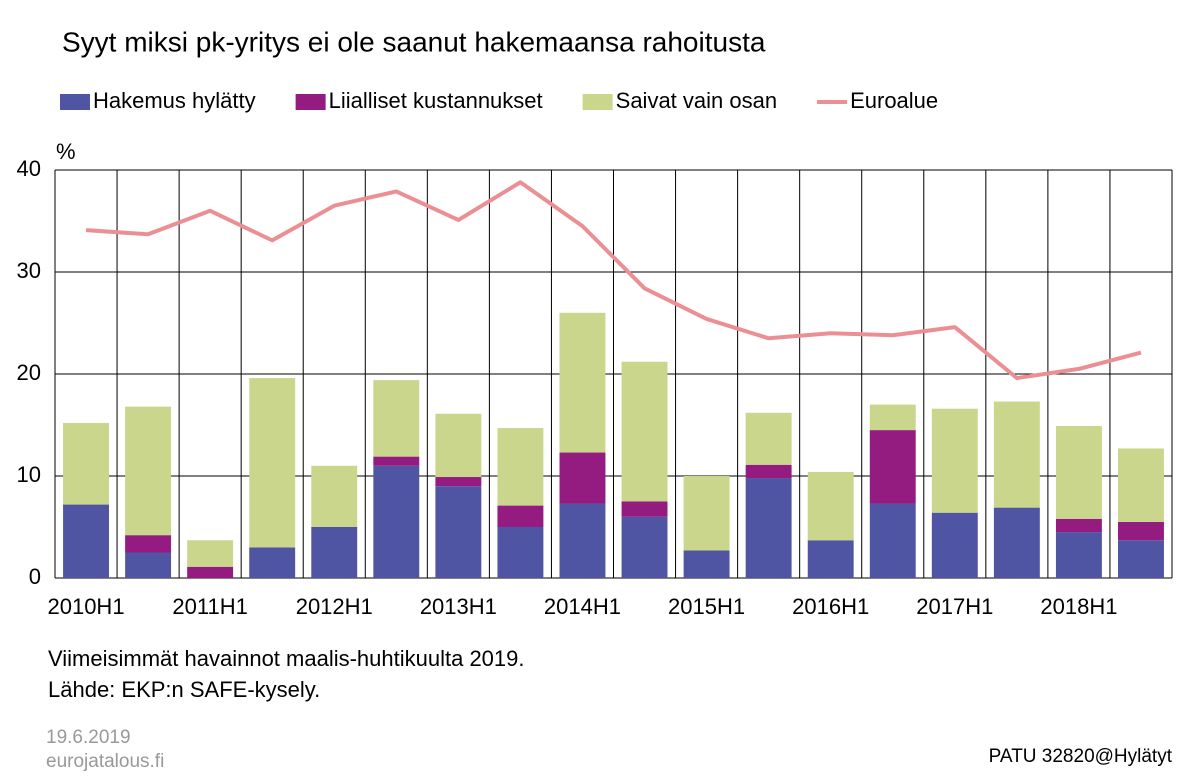  I want to click on code: PATU 32820@Hylätyt, so click(1081, 756).